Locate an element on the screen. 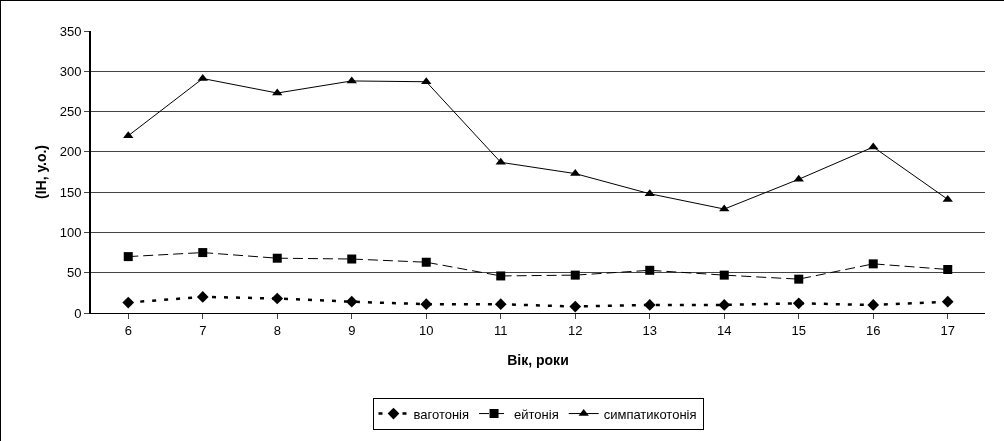 The image size is (1004, 441). y-tick-label: 100 is located at coordinates (70, 232).